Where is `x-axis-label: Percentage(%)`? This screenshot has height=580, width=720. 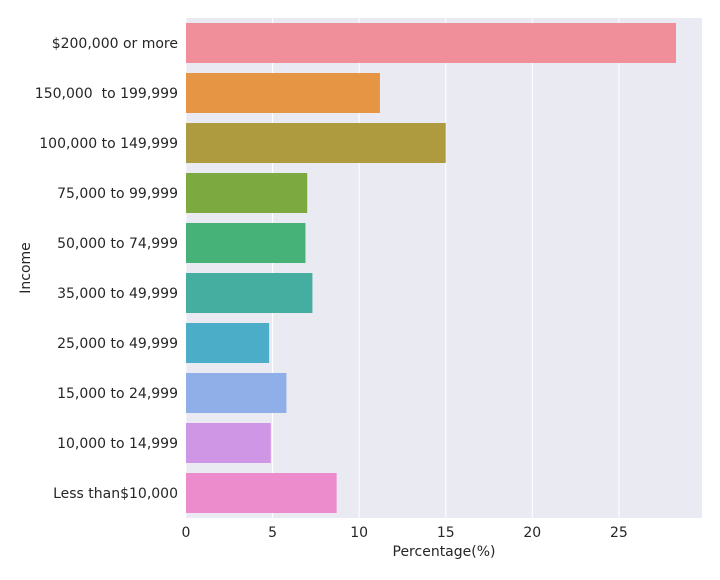
x-axis-label: Percentage(%) is located at coordinates (444, 552).